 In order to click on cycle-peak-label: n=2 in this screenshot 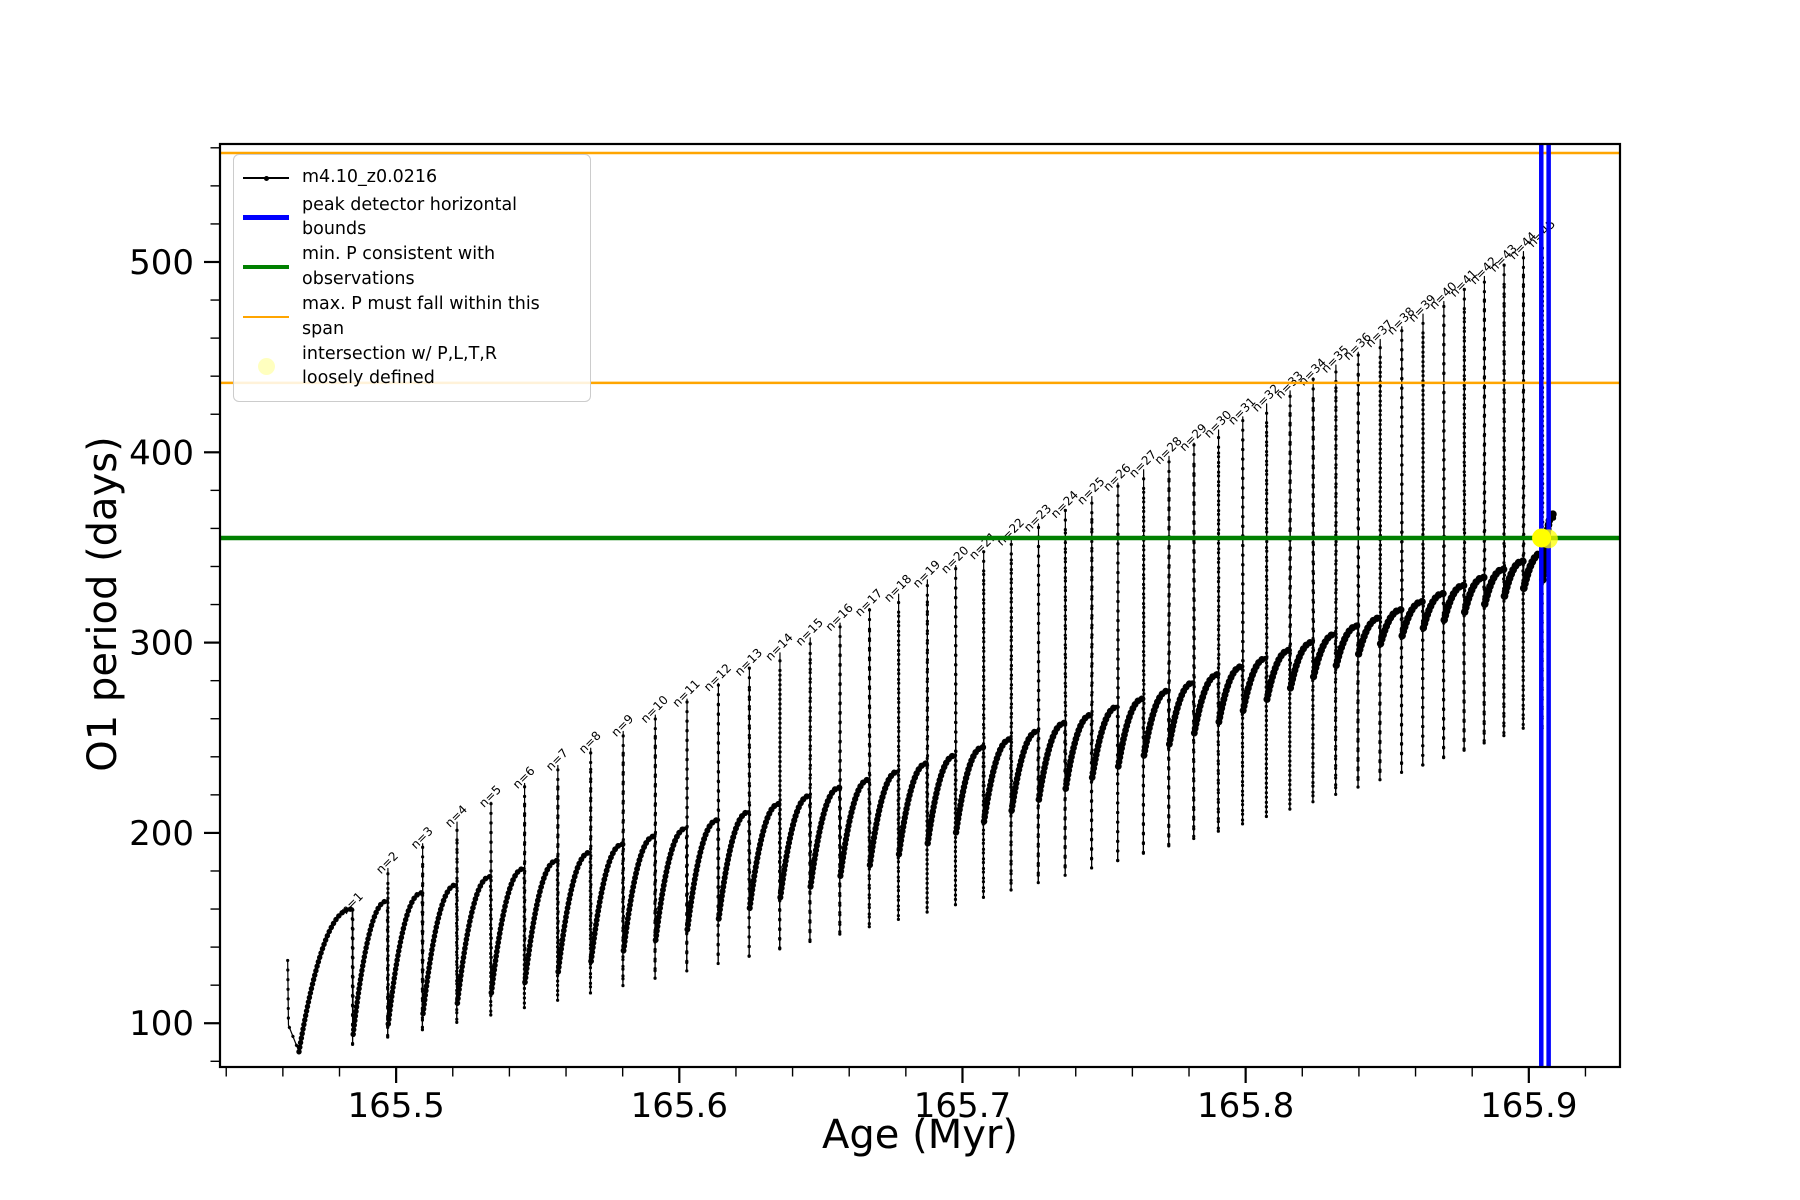, I will do `click(387, 863)`.